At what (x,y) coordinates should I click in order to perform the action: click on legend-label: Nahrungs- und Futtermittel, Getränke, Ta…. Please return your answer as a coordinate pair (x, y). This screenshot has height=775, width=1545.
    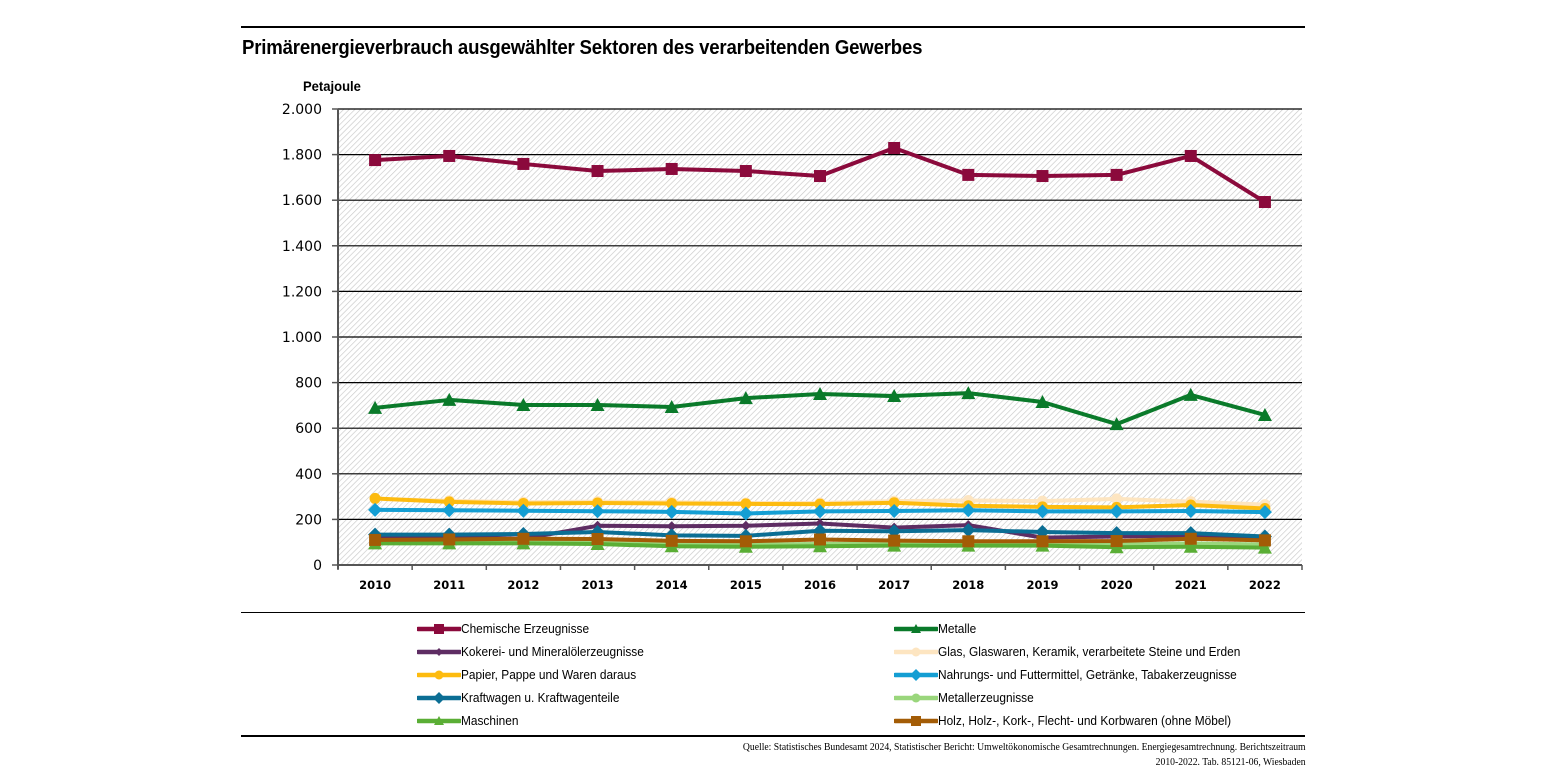
    Looking at the image, I should click on (1087, 675).